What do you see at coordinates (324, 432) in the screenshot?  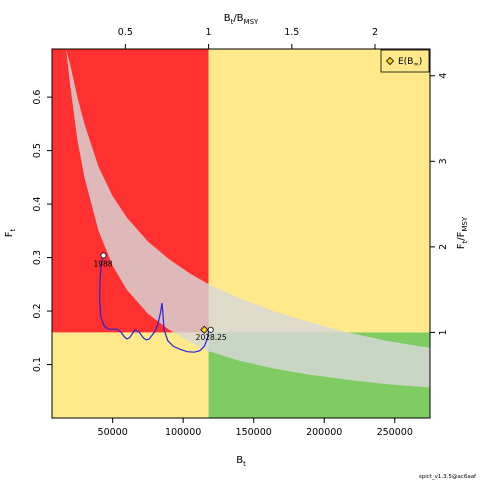 I see `x-tick-label: 200000` at bounding box center [324, 432].